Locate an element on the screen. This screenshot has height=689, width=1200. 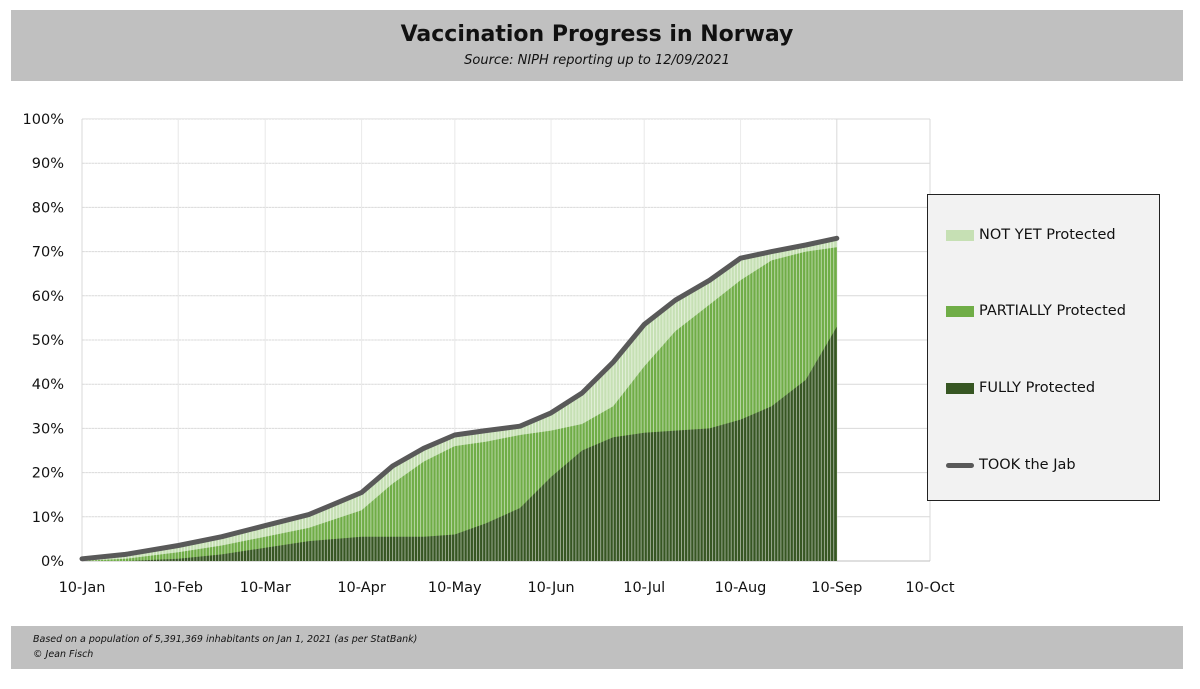
y-tick-label: 0% is located at coordinates (52, 562).